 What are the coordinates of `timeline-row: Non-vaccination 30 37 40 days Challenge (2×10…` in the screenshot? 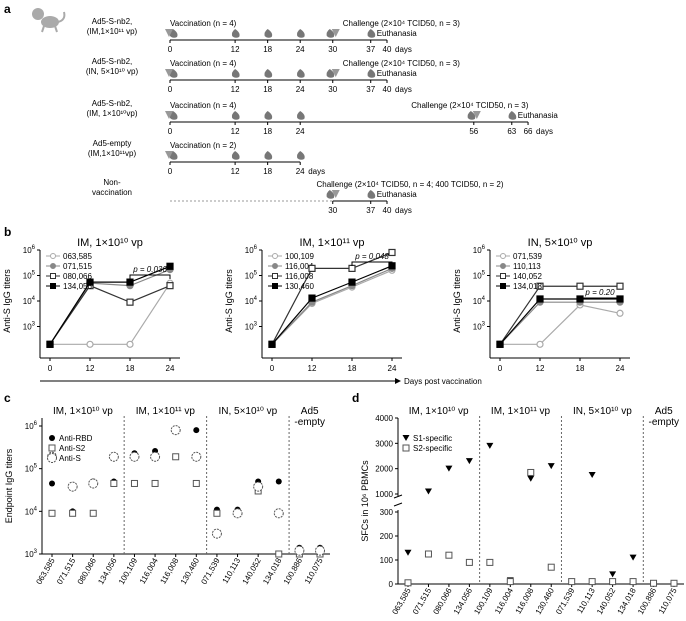 It's located at (298, 196).